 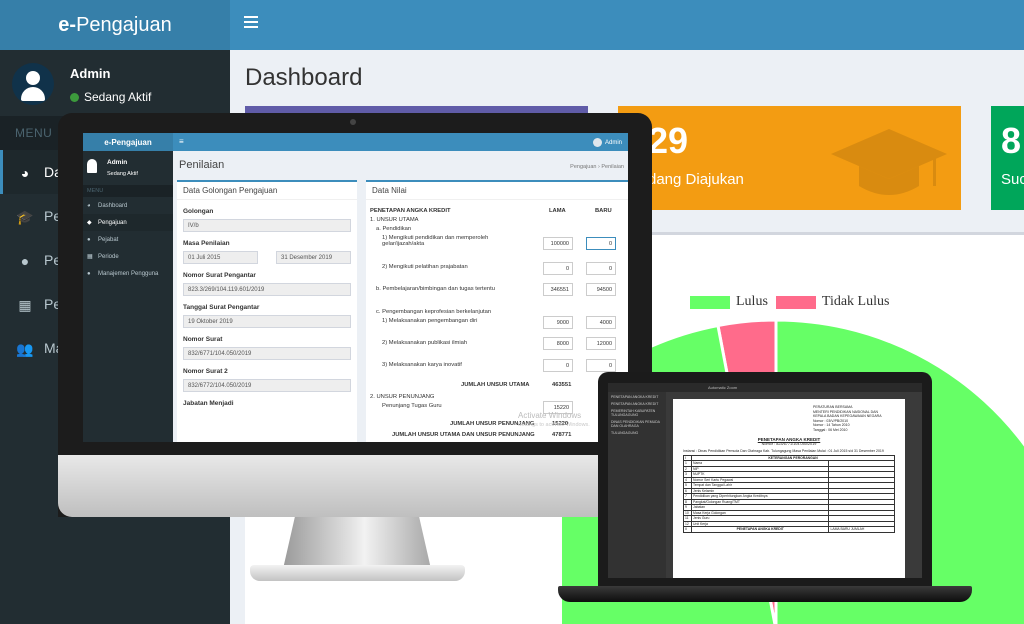 I want to click on mock-calendar-icon: ▦, so click(x=90, y=257).